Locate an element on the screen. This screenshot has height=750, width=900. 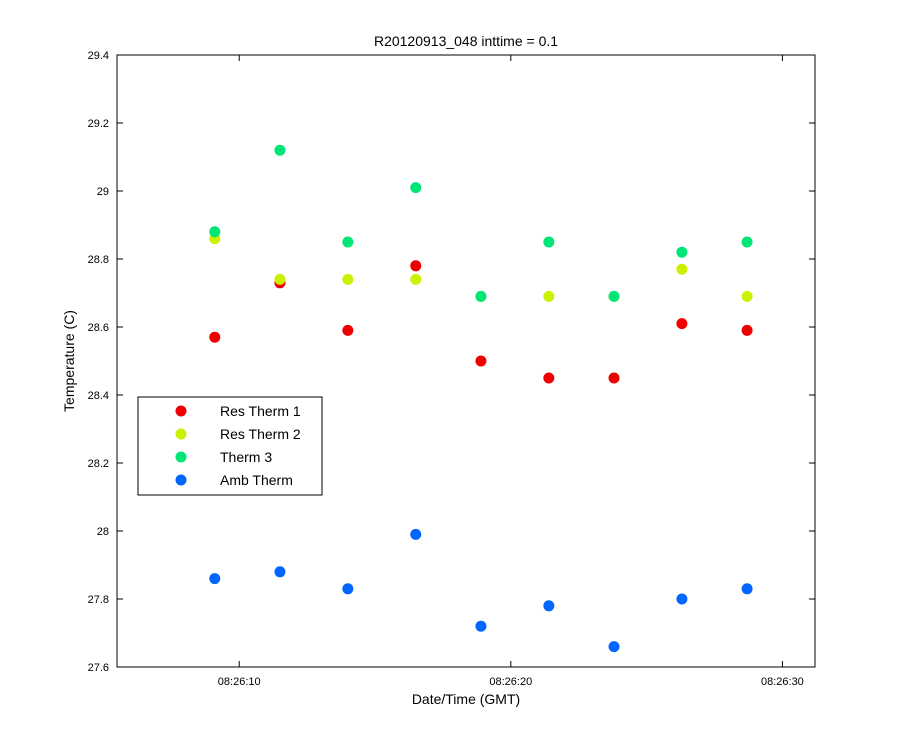
y-tick-label: 29.2 is located at coordinates (98, 124).